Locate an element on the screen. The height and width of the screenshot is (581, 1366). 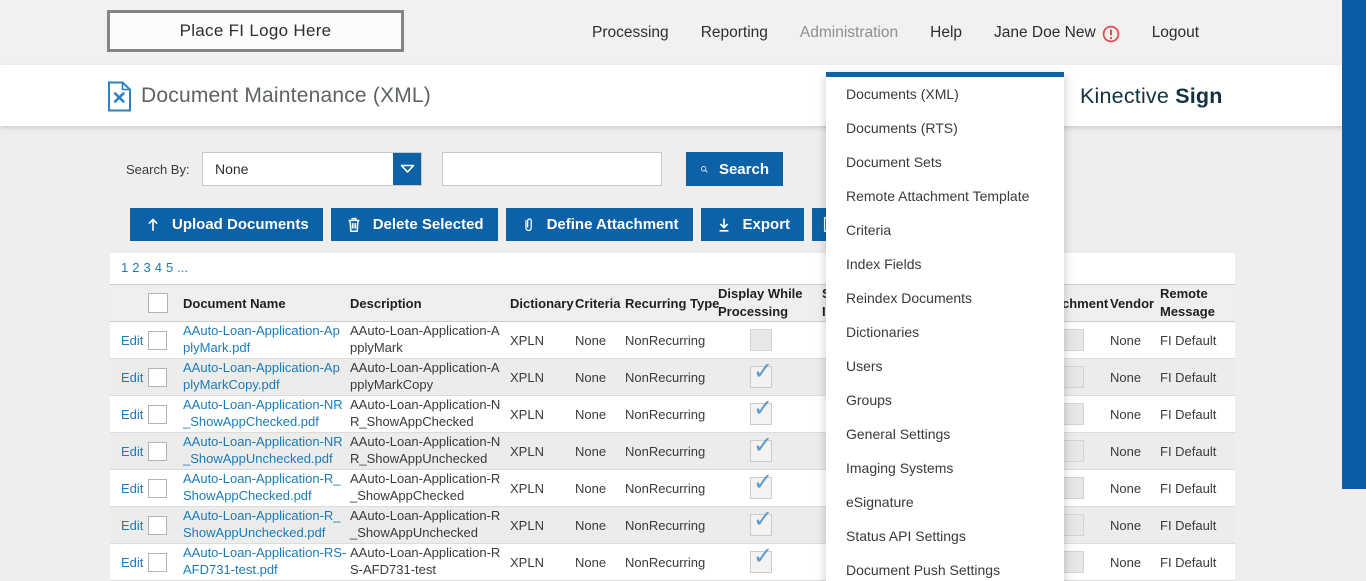
menu-item-documents-xml: Documents (XML) is located at coordinates (902, 94).